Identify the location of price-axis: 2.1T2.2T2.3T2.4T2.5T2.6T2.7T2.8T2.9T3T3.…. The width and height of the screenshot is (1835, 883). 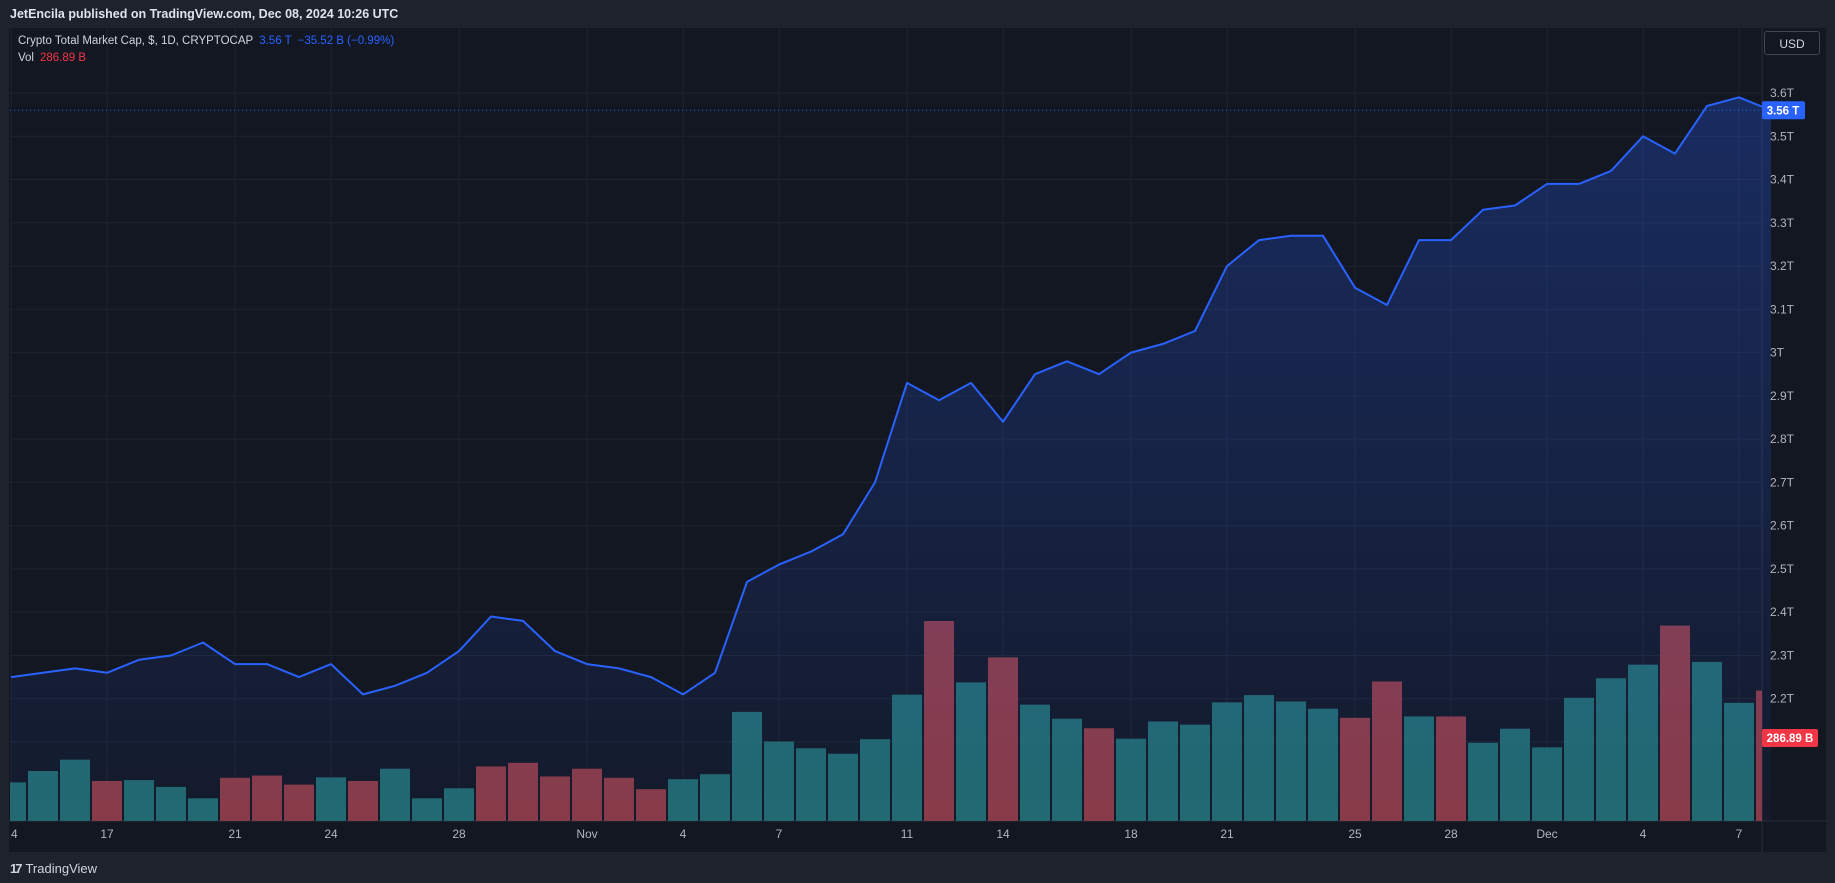
(1782, 417).